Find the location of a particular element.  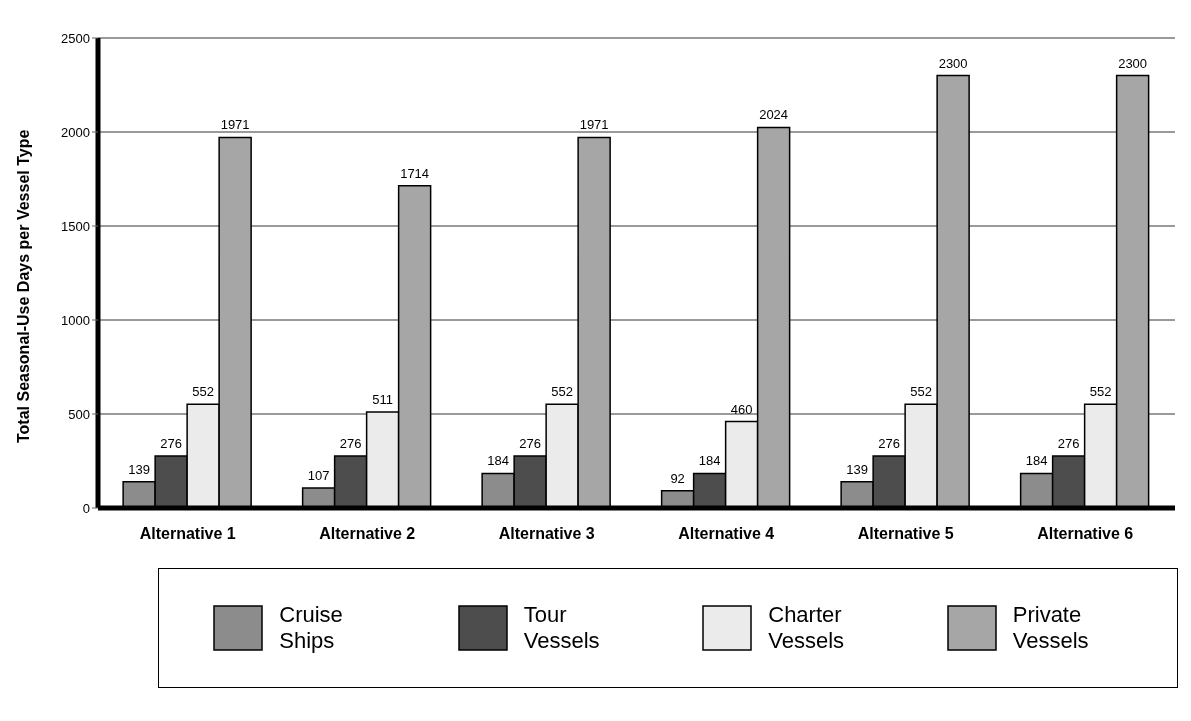

legend-label: Cruise Ships is located at coordinates (311, 628).